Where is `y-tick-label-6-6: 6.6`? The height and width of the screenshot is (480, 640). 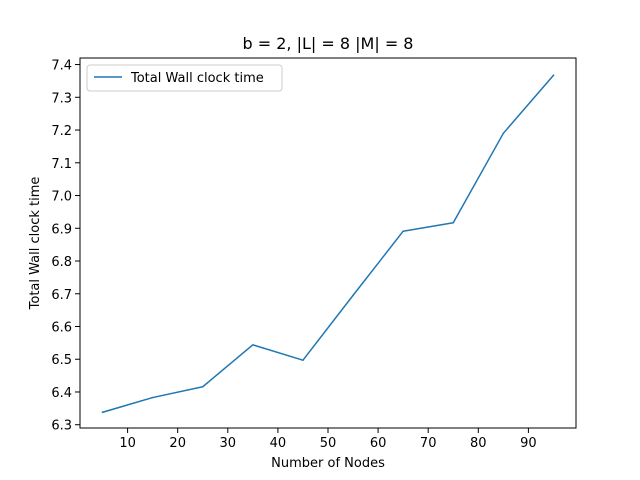 y-tick-label-6-6: 6.6 is located at coordinates (61, 327).